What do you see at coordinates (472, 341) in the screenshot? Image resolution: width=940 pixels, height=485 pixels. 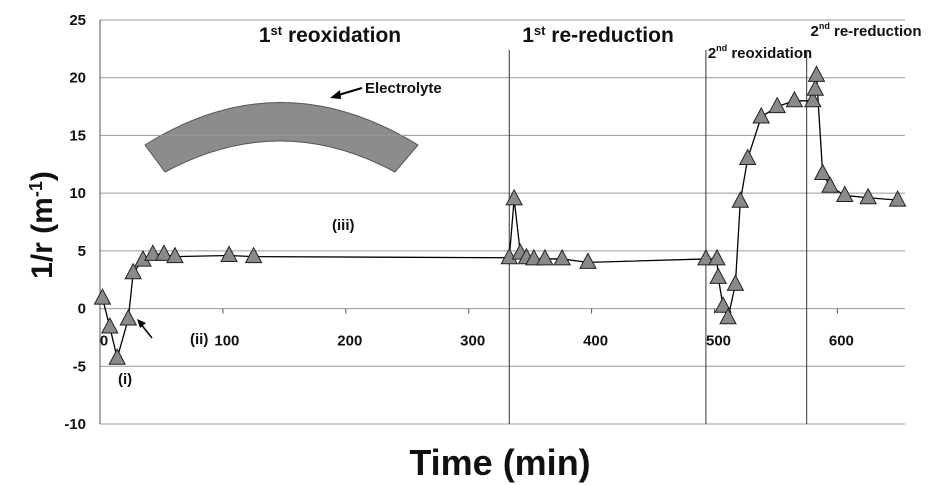 I see `x-tick-label: 300` at bounding box center [472, 341].